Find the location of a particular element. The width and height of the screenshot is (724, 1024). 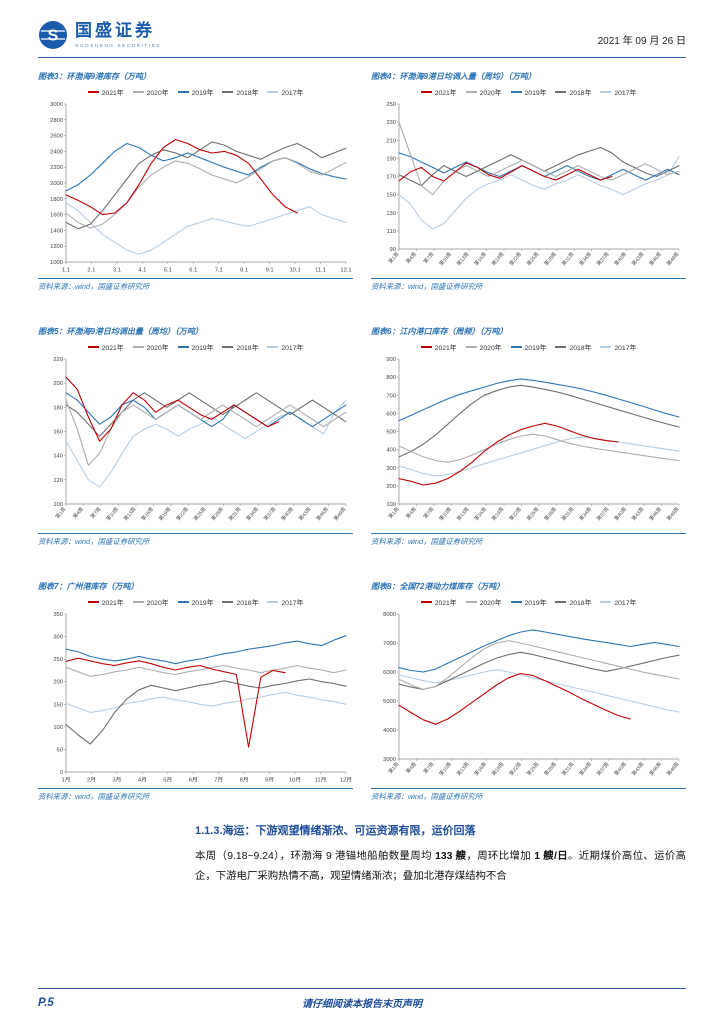

svg-text: 6000 is located at coordinates (389, 673).